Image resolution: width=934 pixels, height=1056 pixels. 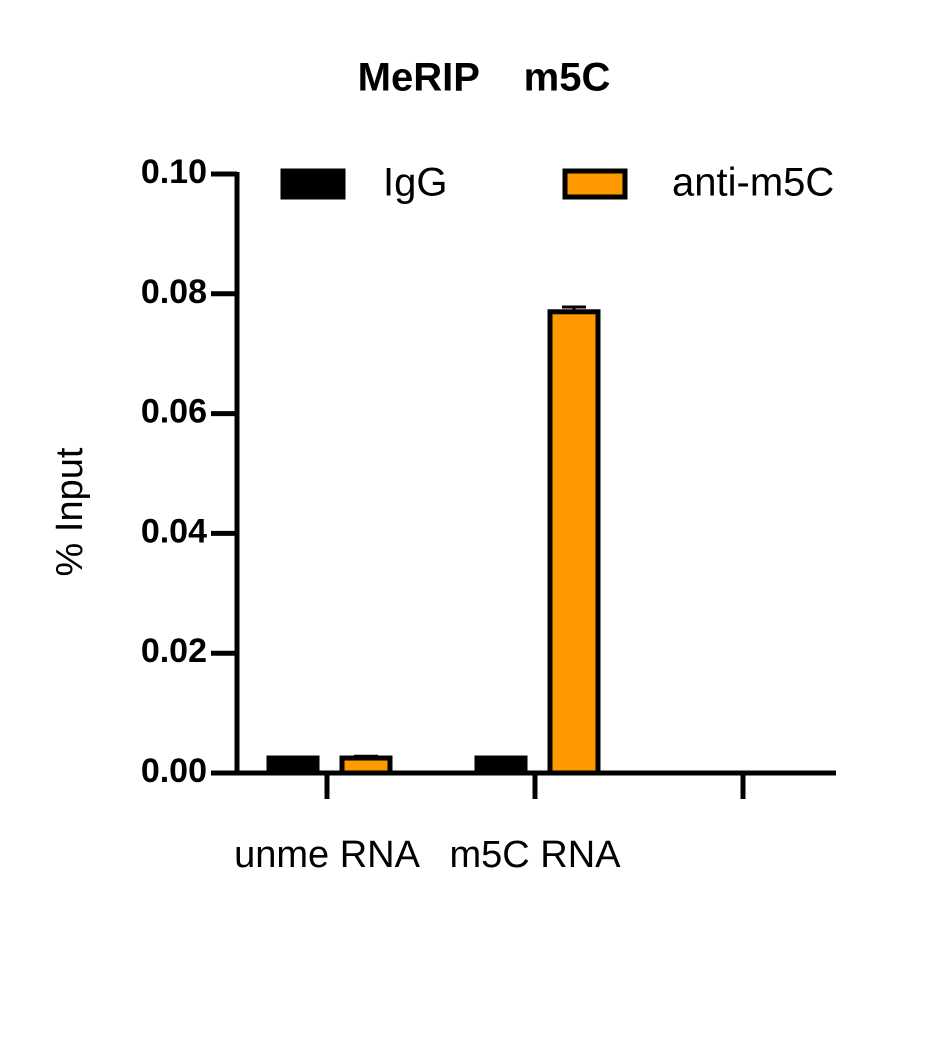 I want to click on y-tick-label: 0.08, so click(x=174, y=292).